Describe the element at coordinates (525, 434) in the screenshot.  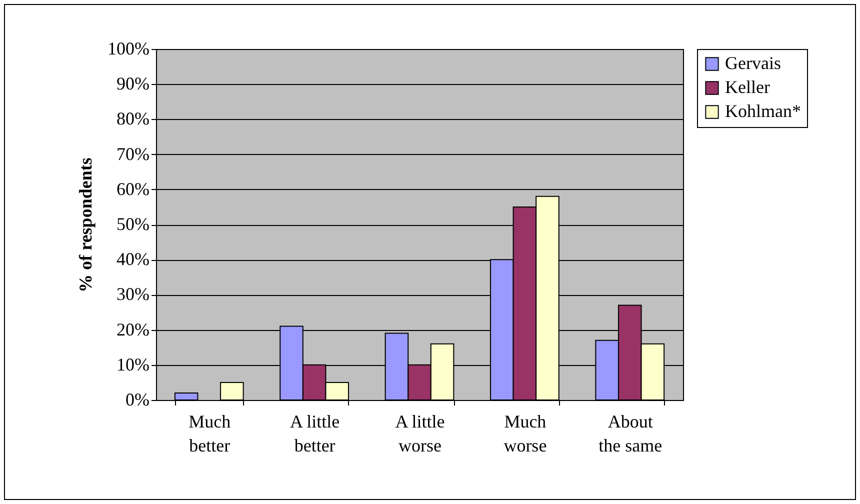
I see `x-tick-label: Much worse` at that location.